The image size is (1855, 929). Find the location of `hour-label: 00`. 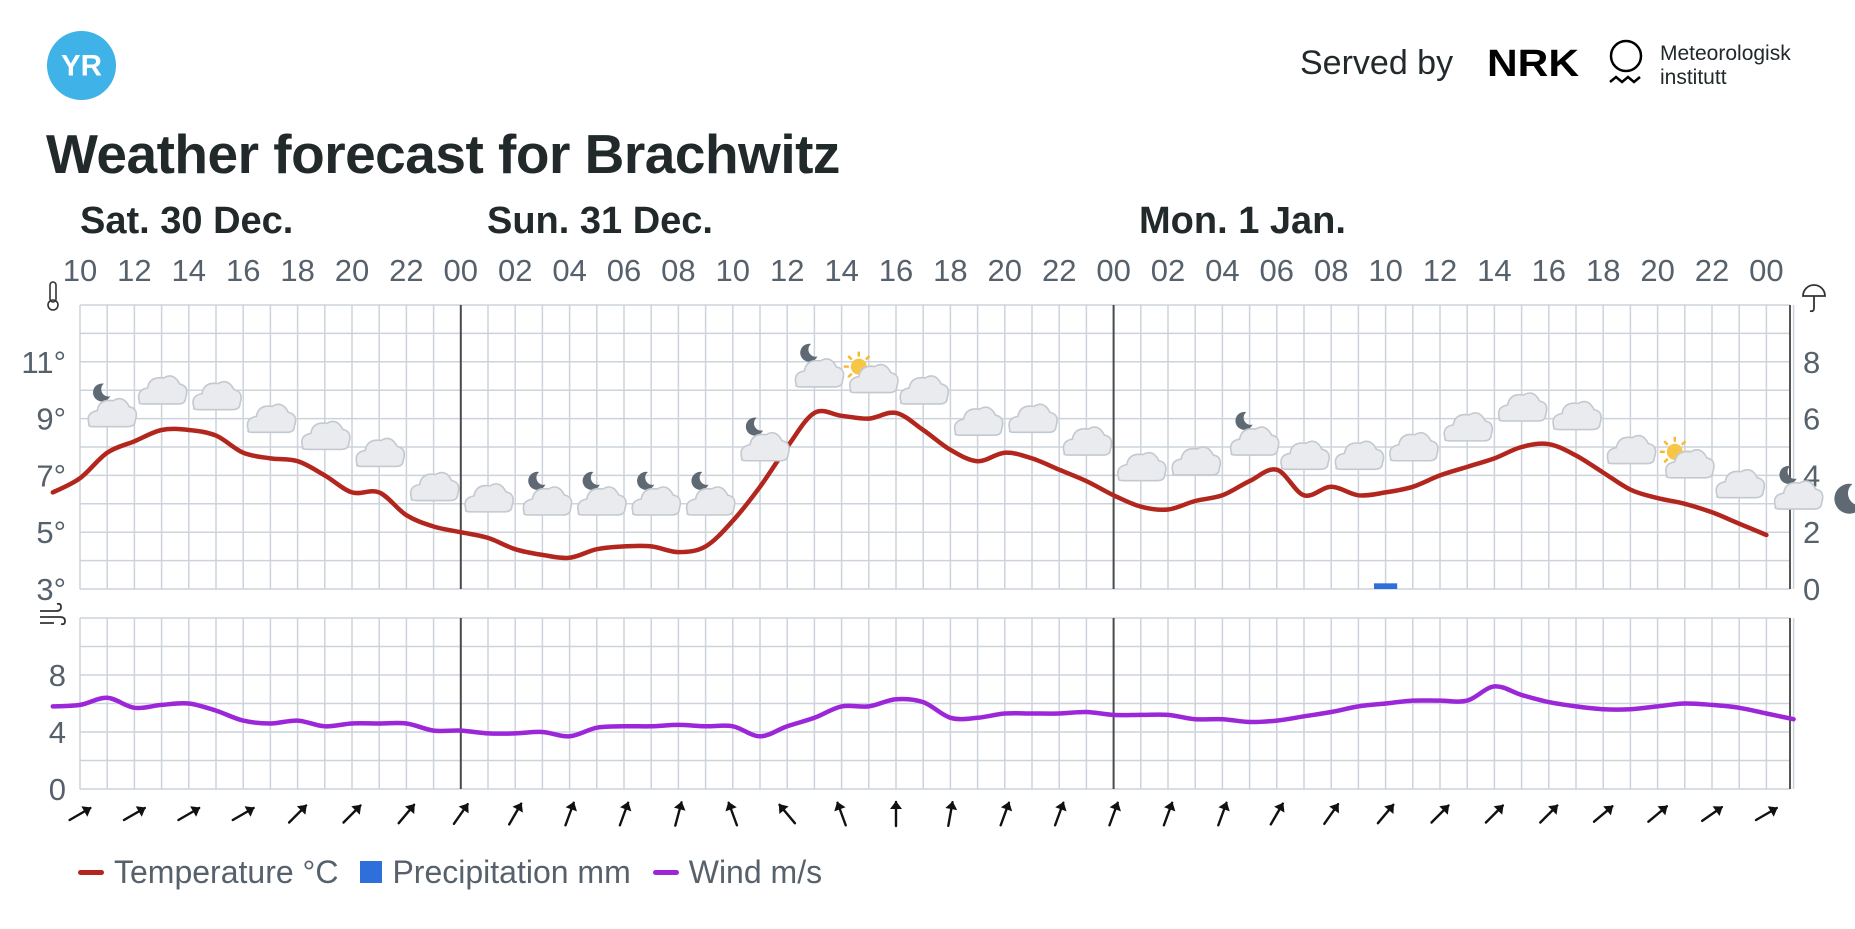

hour-label: 00 is located at coordinates (1766, 270).